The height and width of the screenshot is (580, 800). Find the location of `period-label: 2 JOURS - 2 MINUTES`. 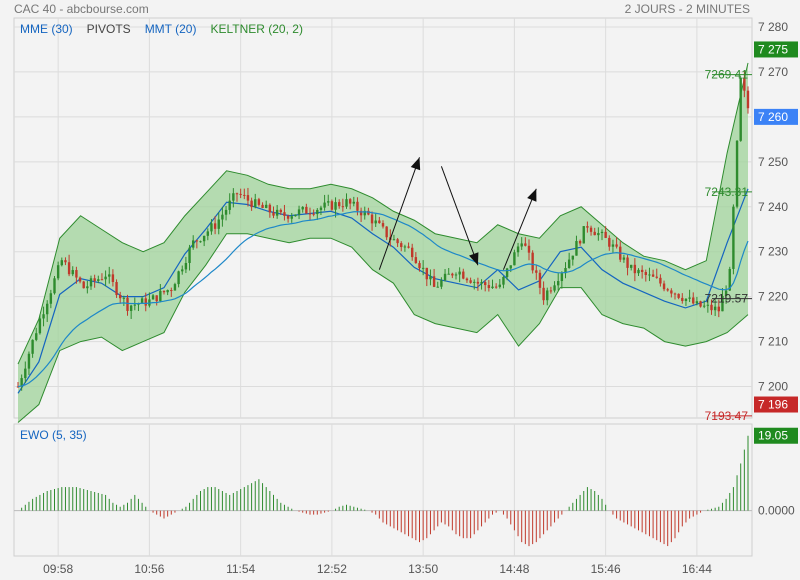

period-label: 2 JOURS - 2 MINUTES is located at coordinates (687, 9).